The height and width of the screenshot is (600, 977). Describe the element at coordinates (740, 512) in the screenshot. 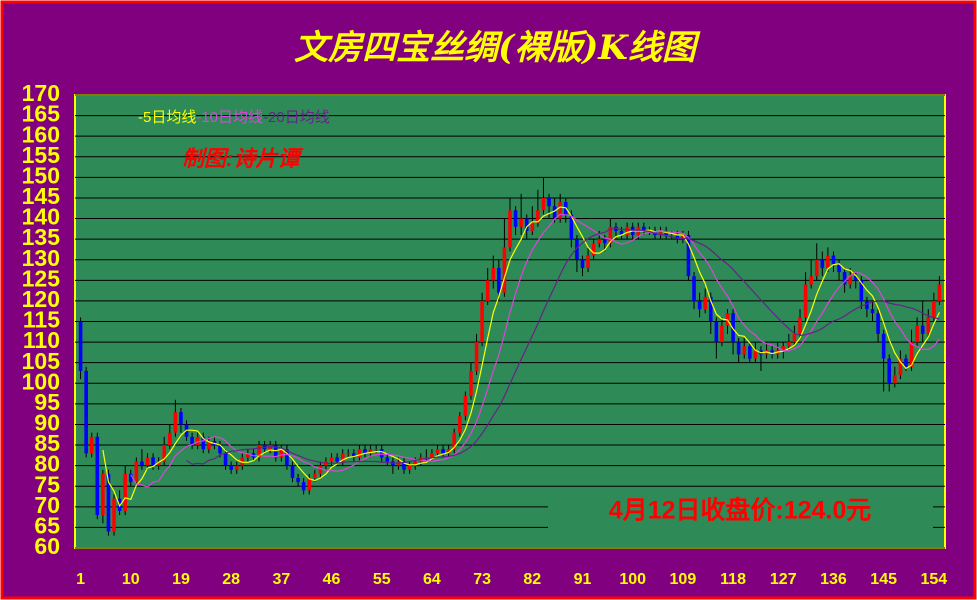

I see `annotation-box` at that location.